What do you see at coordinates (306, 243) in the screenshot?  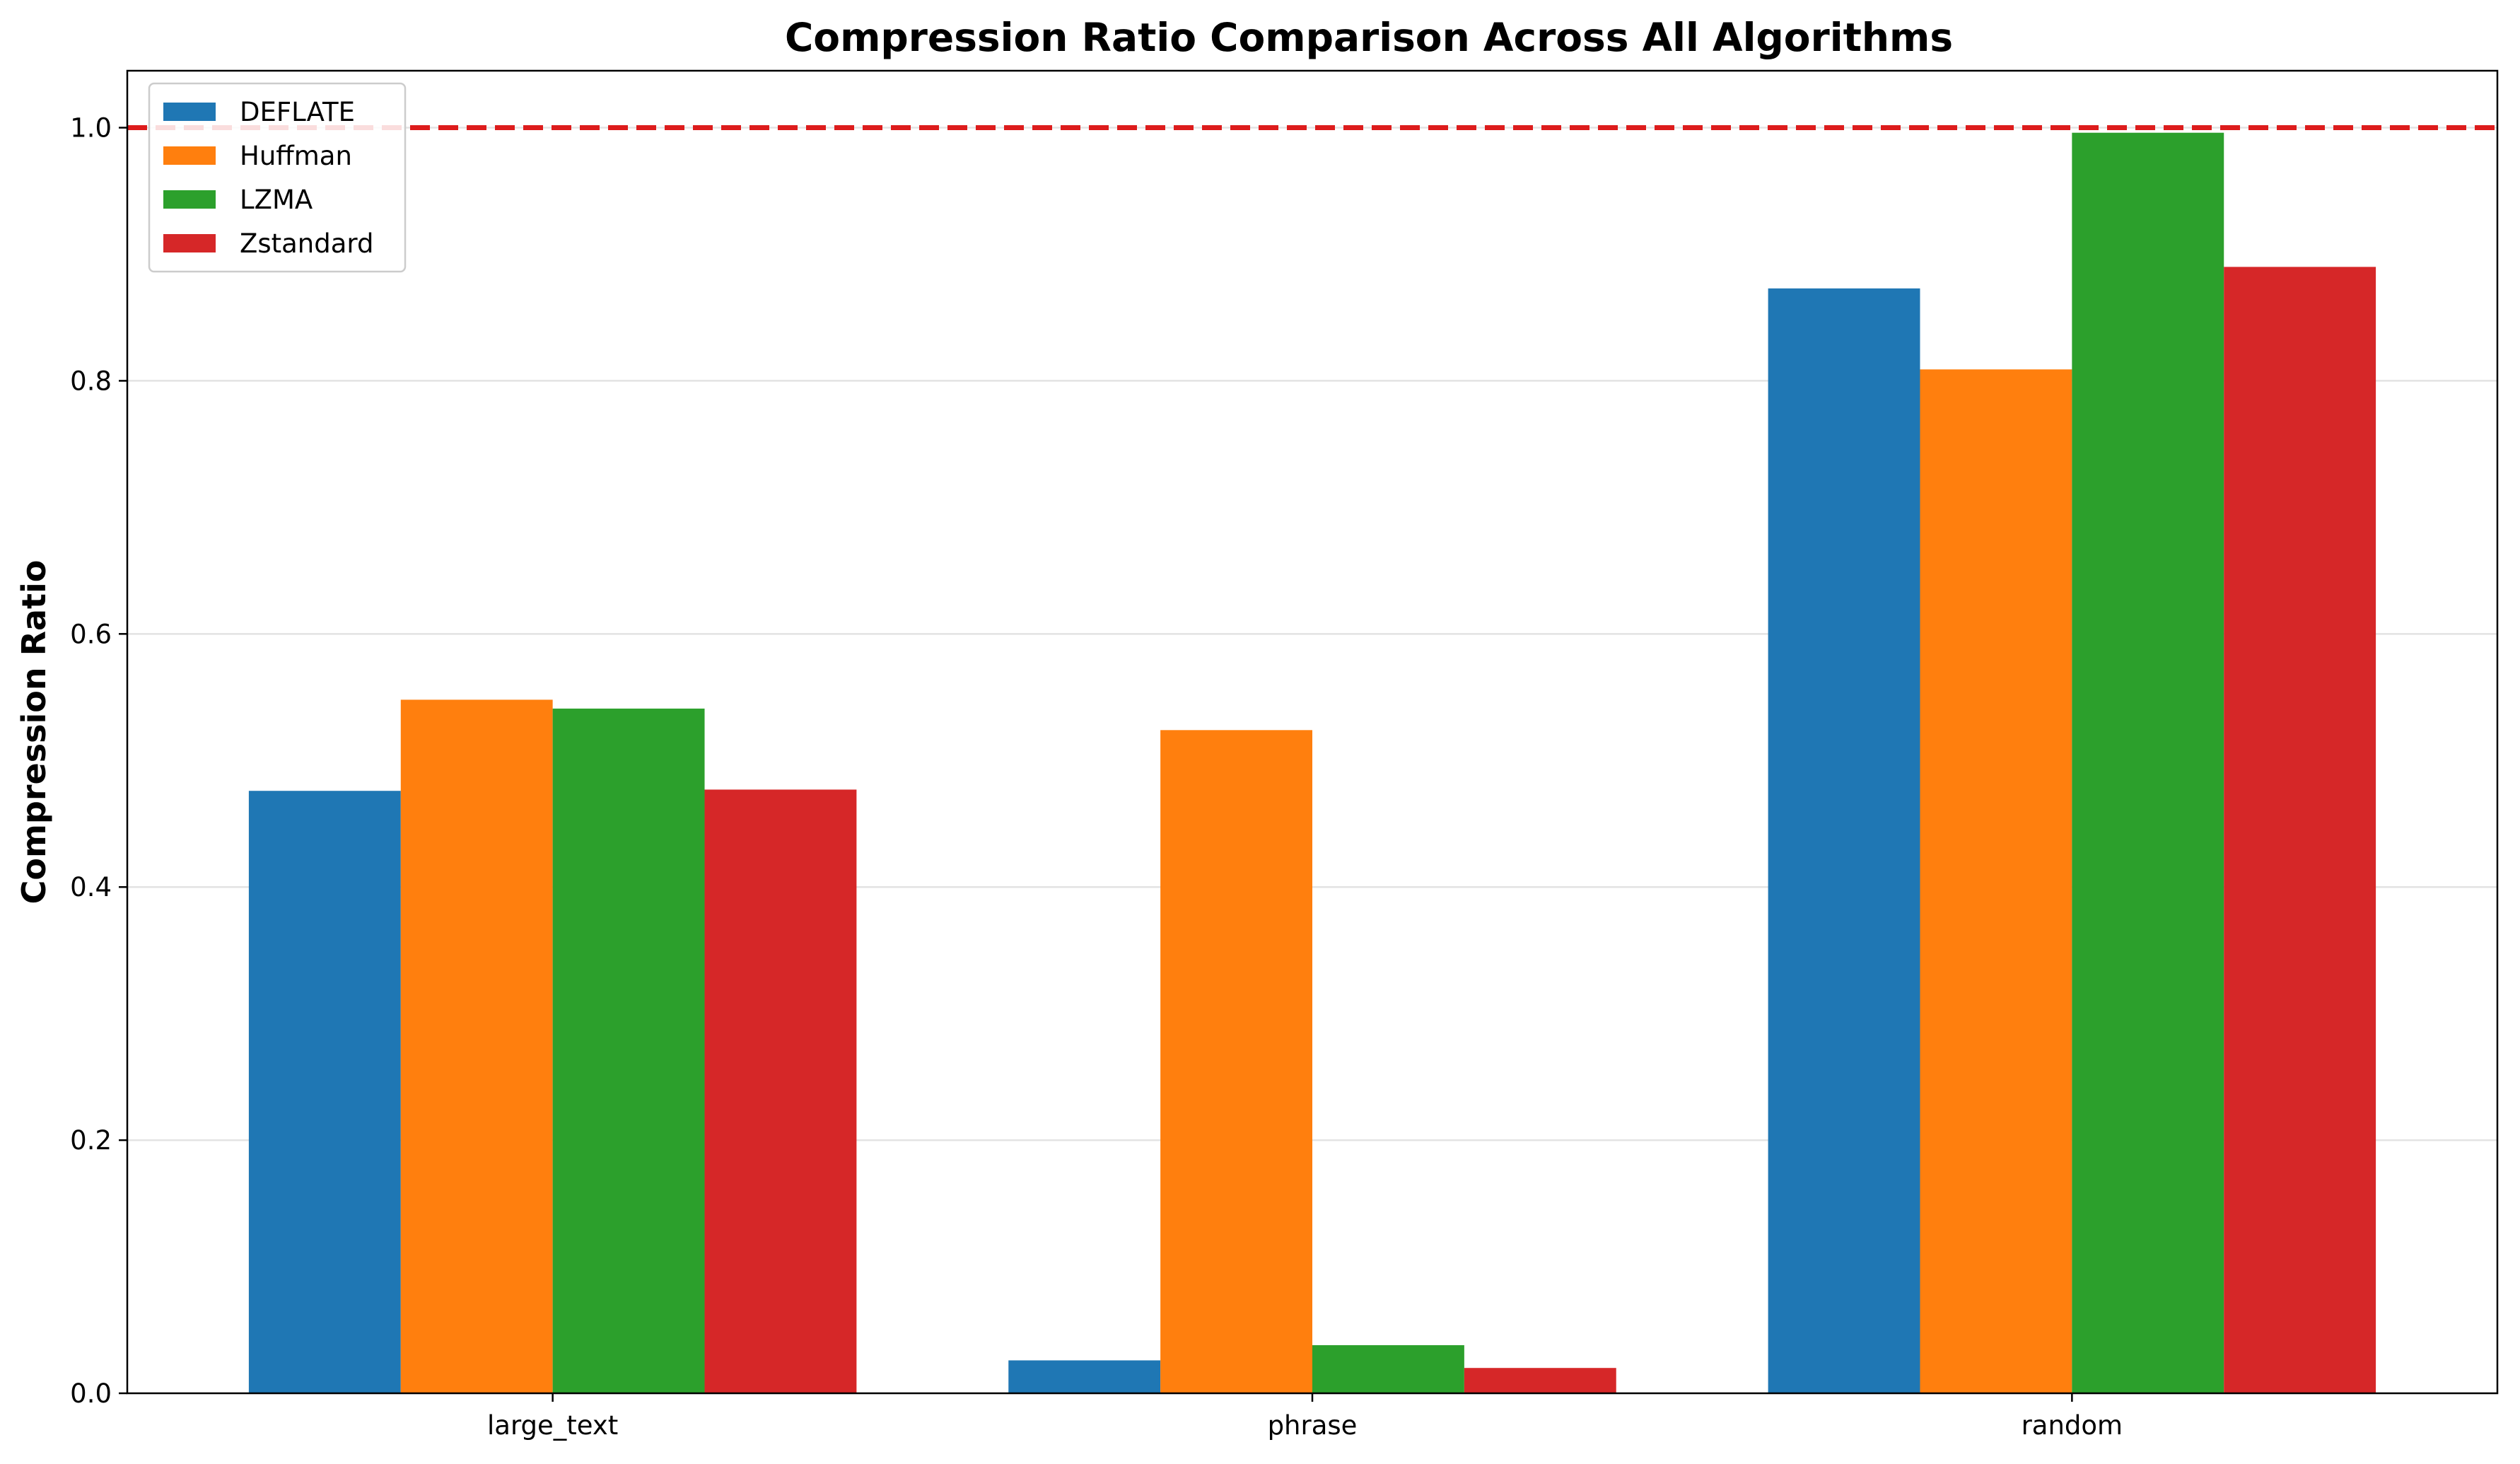 I see `legend-label-zstandard: Zstandard` at bounding box center [306, 243].